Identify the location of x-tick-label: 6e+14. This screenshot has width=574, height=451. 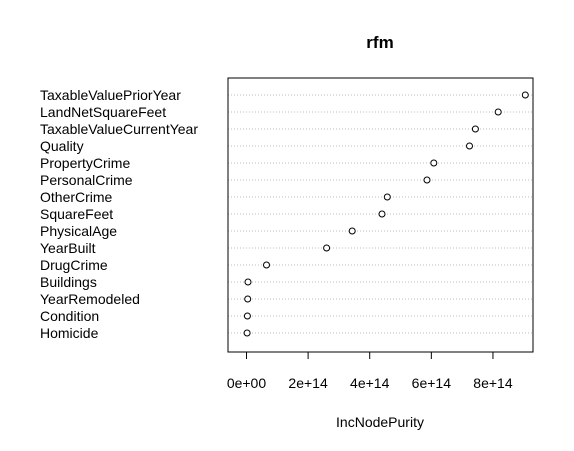
(432, 383).